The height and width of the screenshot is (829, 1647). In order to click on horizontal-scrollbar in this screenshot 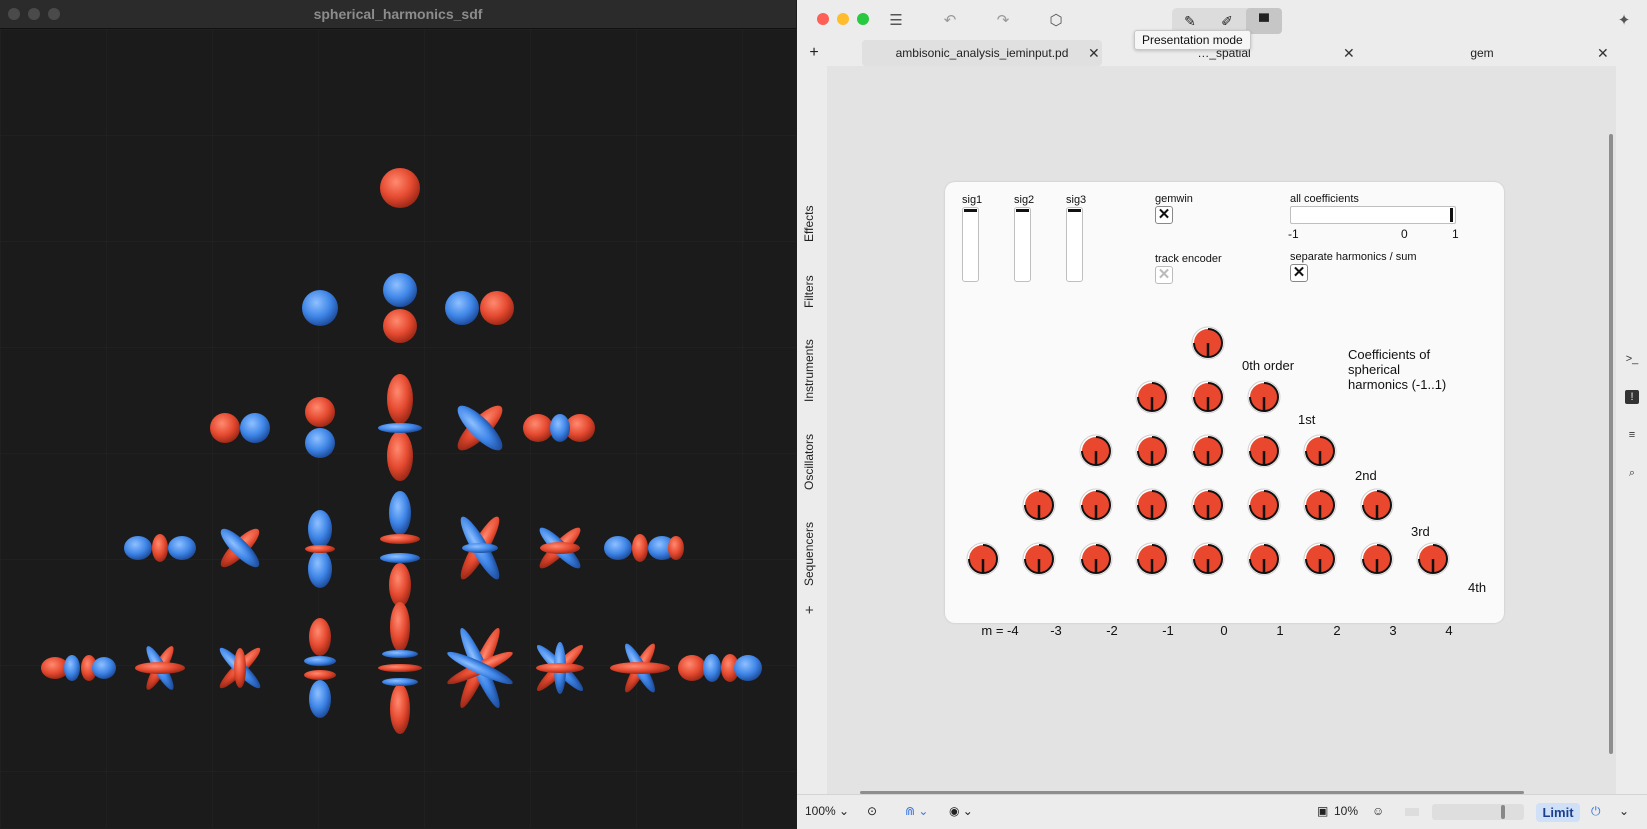, I will do `click(1192, 792)`.